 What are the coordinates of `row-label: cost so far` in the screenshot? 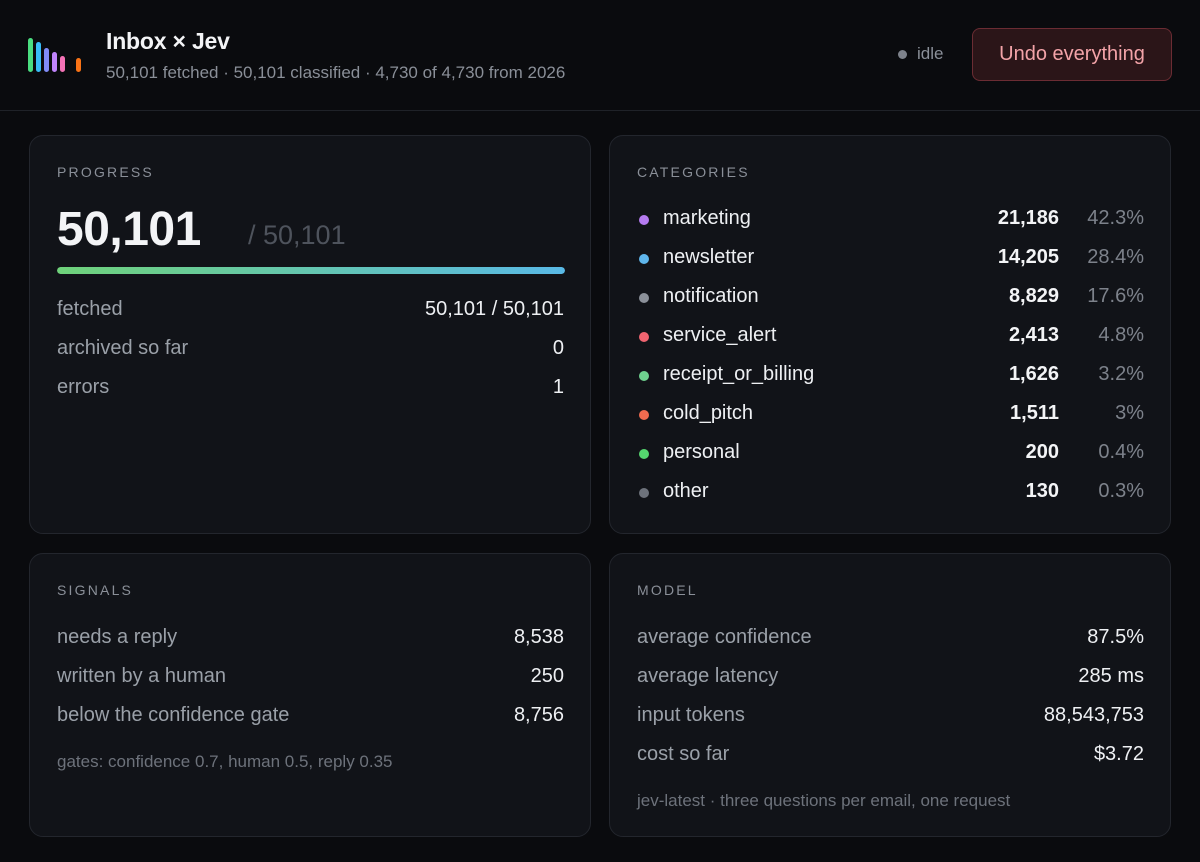 It's located at (683, 753).